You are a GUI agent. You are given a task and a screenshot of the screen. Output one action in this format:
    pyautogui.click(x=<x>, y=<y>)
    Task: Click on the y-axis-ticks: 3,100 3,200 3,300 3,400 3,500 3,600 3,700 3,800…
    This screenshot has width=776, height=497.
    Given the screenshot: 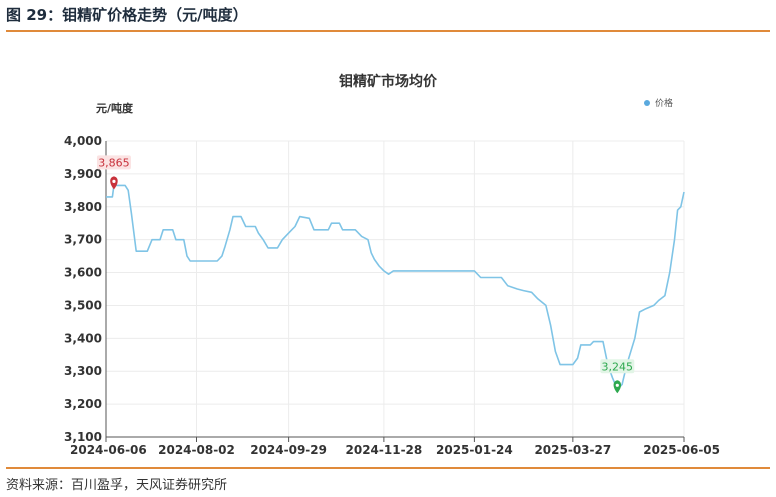 What is the action you would take?
    pyautogui.click(x=83, y=289)
    